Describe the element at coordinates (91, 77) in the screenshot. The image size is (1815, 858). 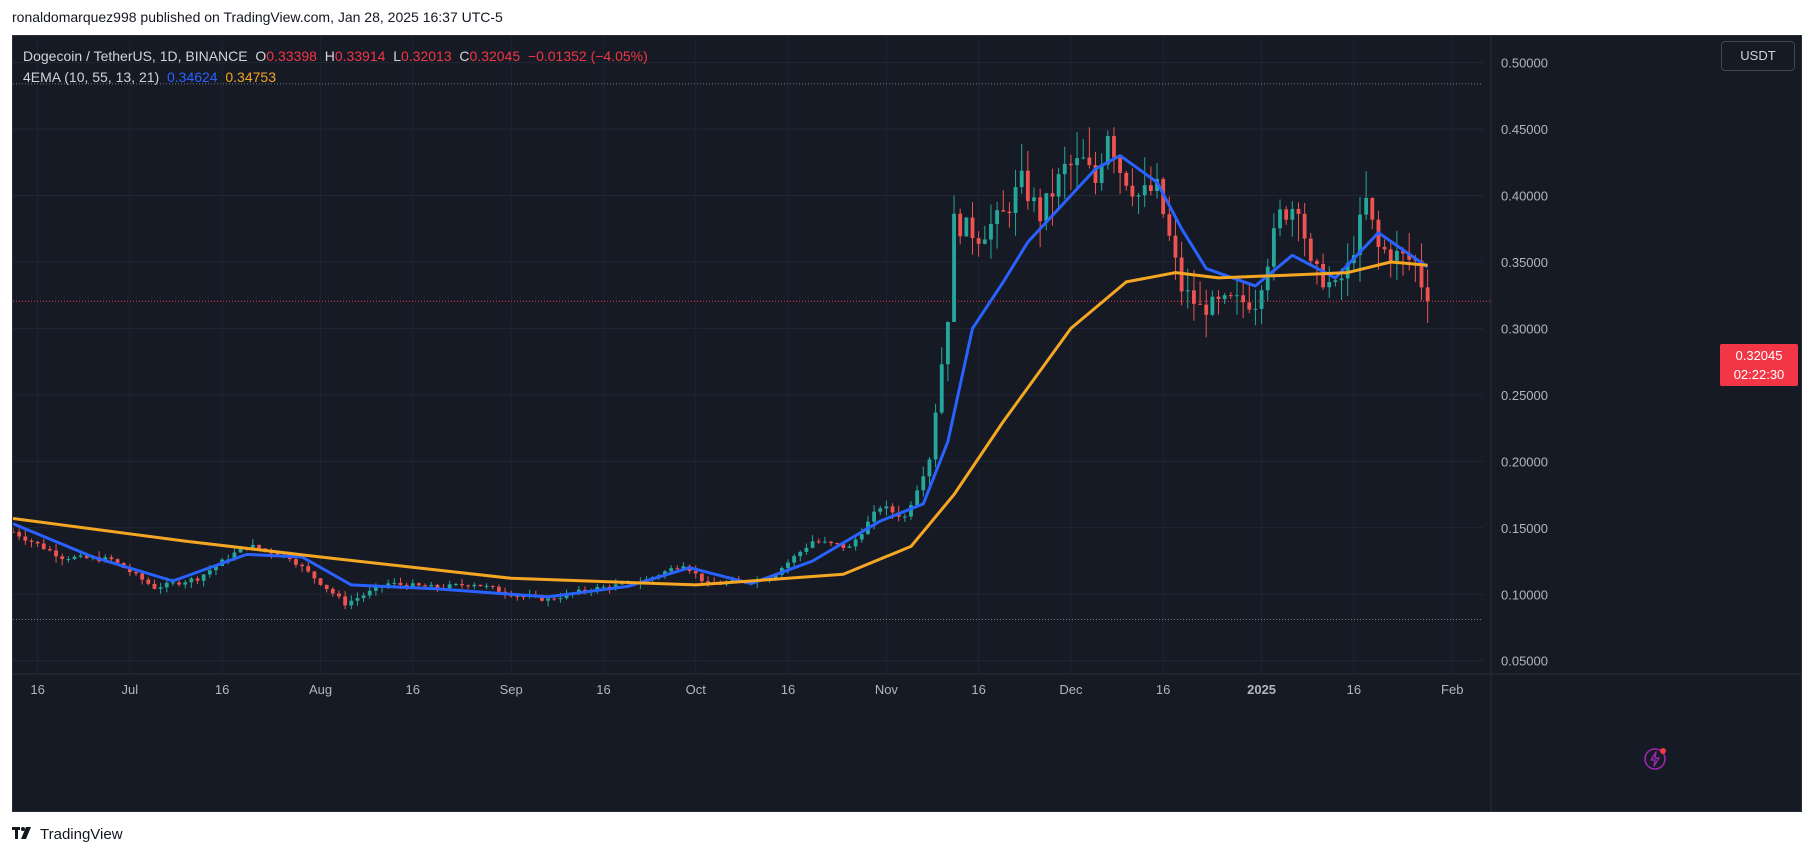
I see `indicator-label: 4EMA (10, 55, 13, 21)` at that location.